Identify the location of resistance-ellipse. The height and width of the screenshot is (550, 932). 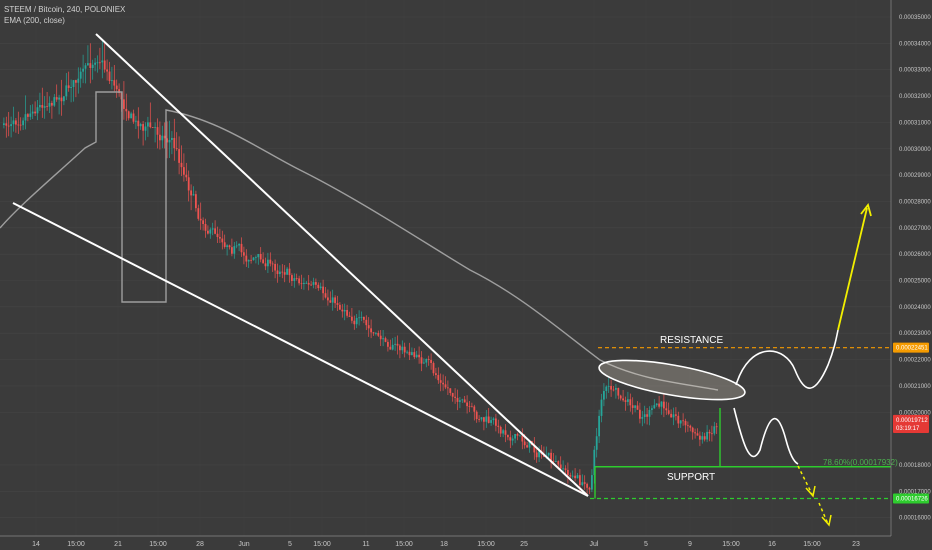
(672, 380).